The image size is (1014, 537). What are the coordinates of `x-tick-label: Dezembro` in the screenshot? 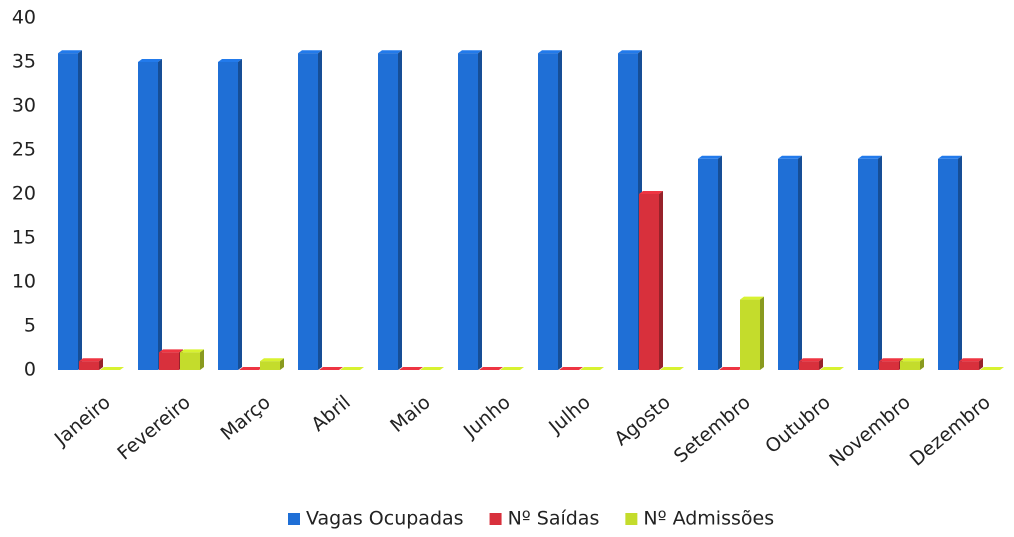 It's located at (950, 431).